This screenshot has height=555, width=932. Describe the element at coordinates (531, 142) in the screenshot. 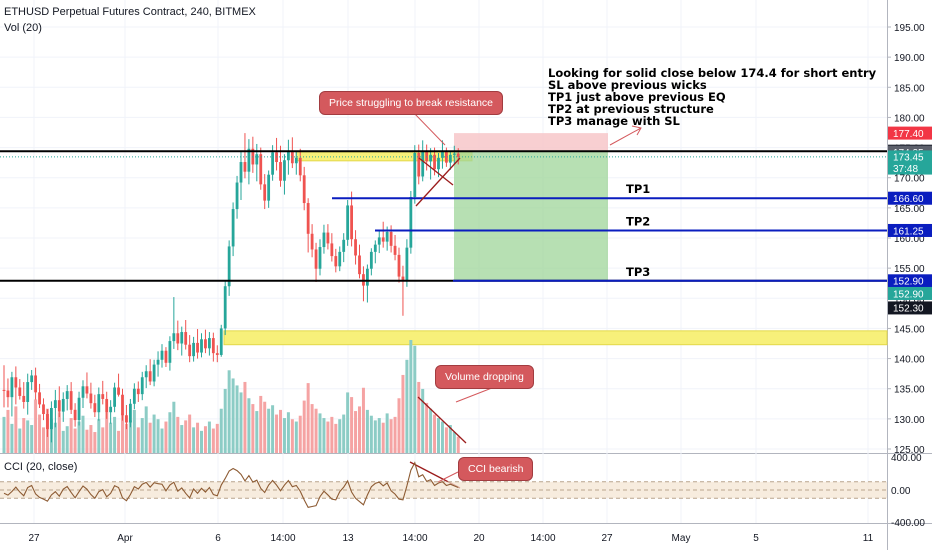

I see `stop-loss-zone` at that location.